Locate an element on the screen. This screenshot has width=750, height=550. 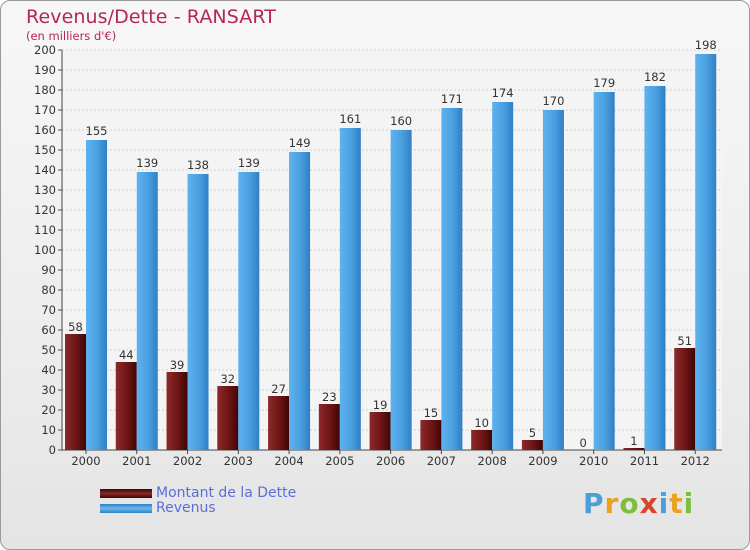
bar-revenue-2001 is located at coordinates (147, 311).